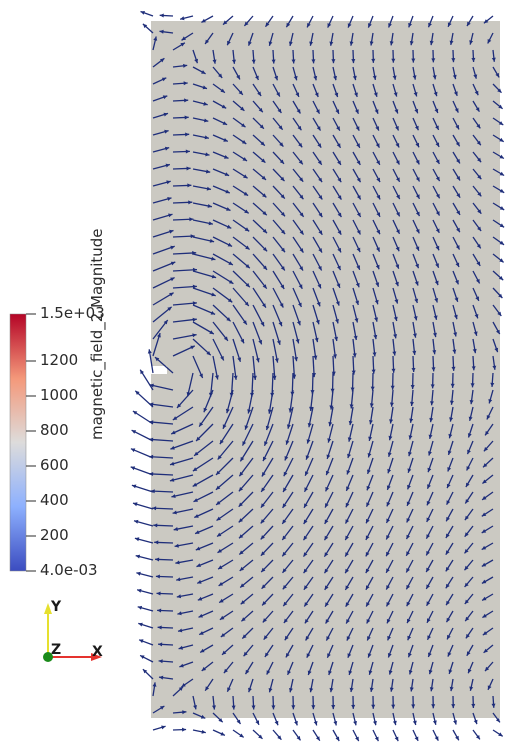  What do you see at coordinates (69, 570) in the screenshot?
I see `colorbar-tick-label-7: 4.0e-03` at bounding box center [69, 570].